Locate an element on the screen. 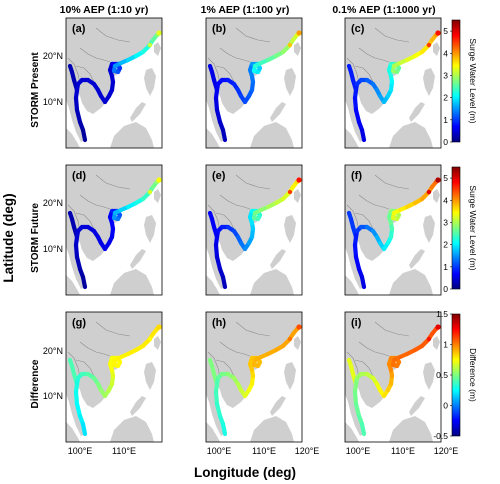  panel-label: (a) is located at coordinates (79, 29).